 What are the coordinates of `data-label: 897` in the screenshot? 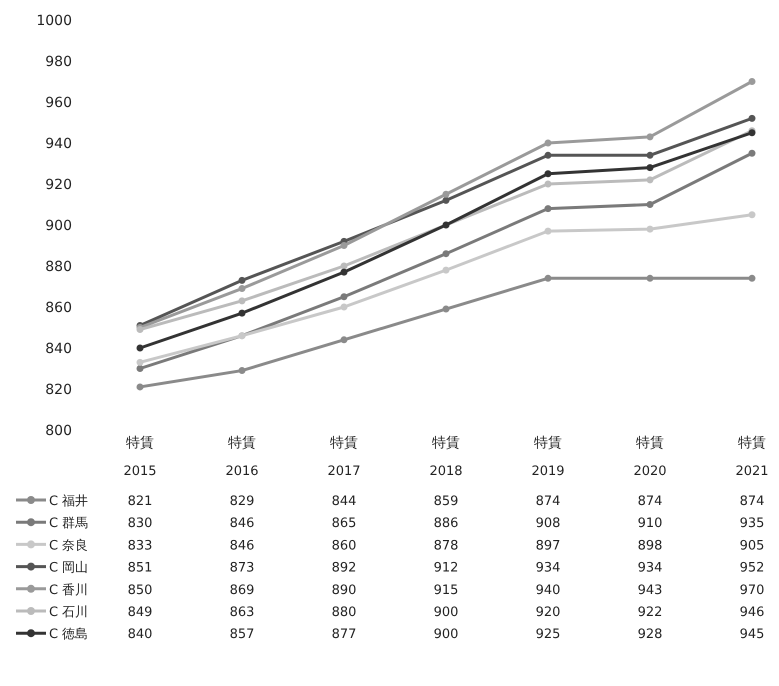 It's located at (548, 546).